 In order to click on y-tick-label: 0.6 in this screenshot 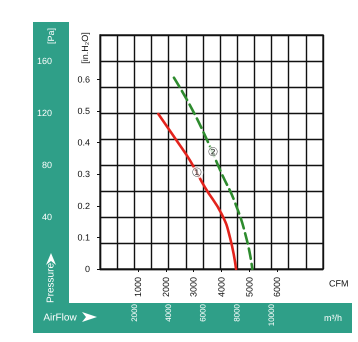, I will do `click(83, 79)`.